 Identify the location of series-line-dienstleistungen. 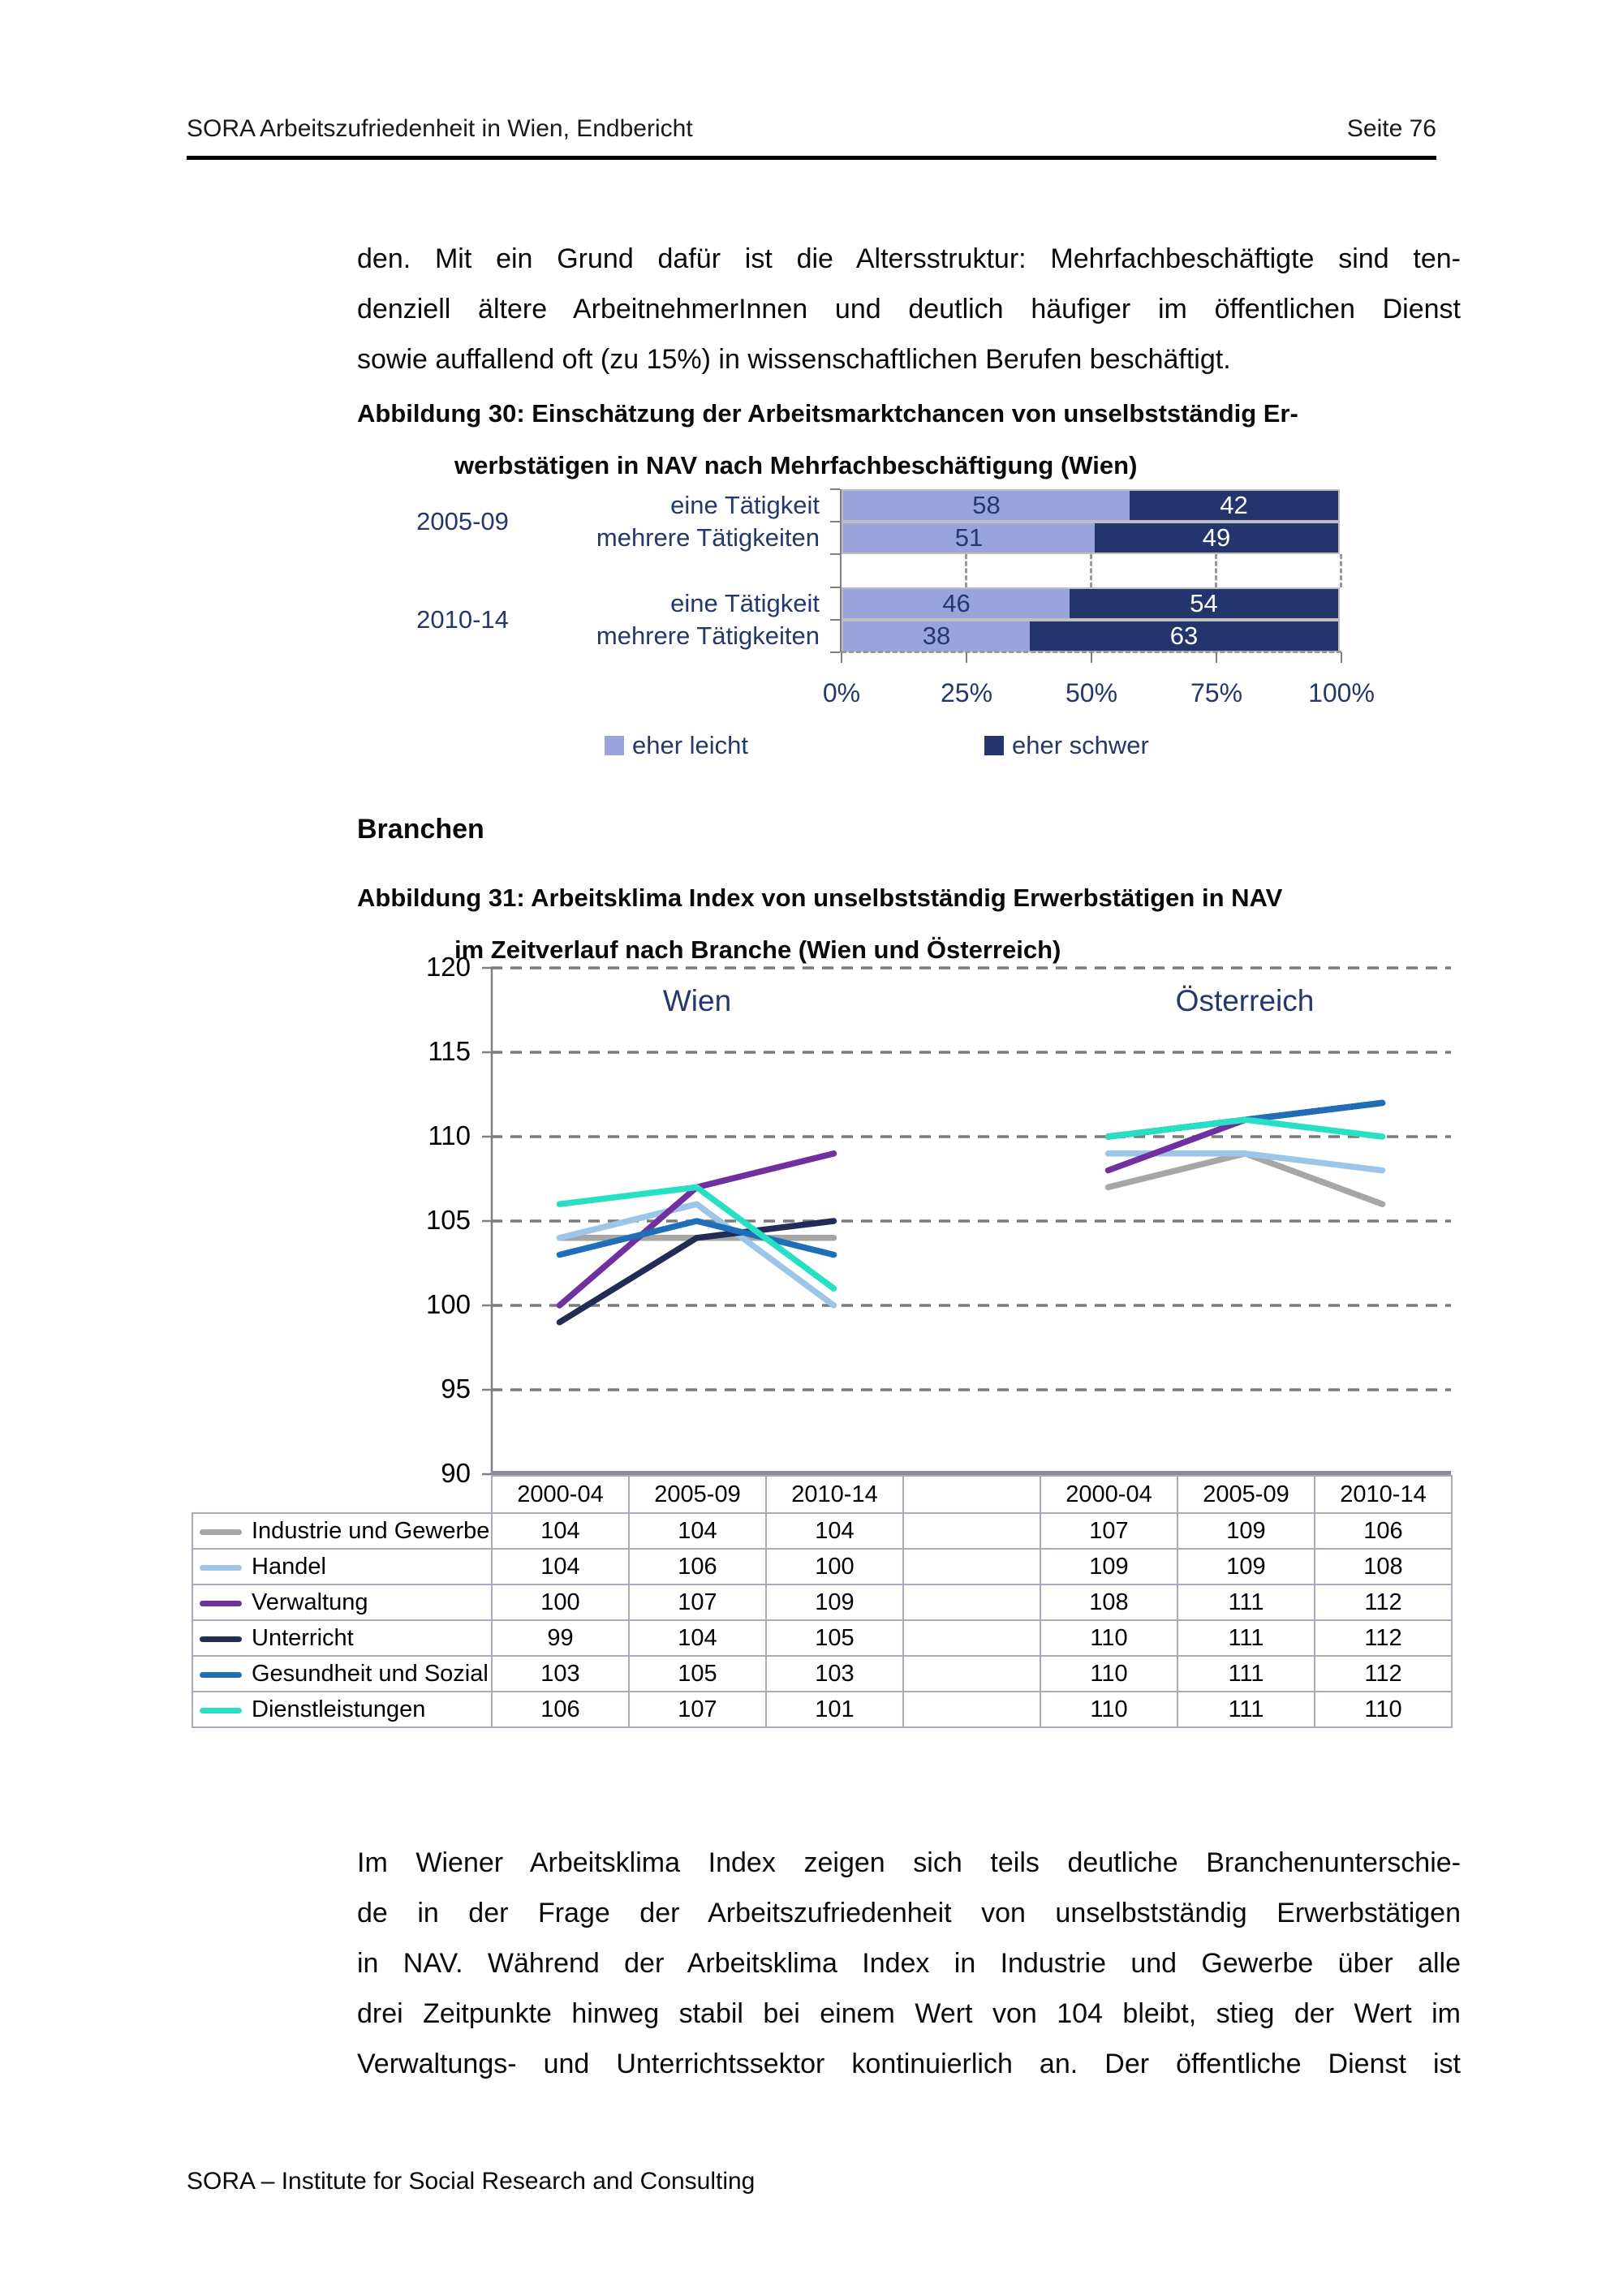
(1245, 1128).